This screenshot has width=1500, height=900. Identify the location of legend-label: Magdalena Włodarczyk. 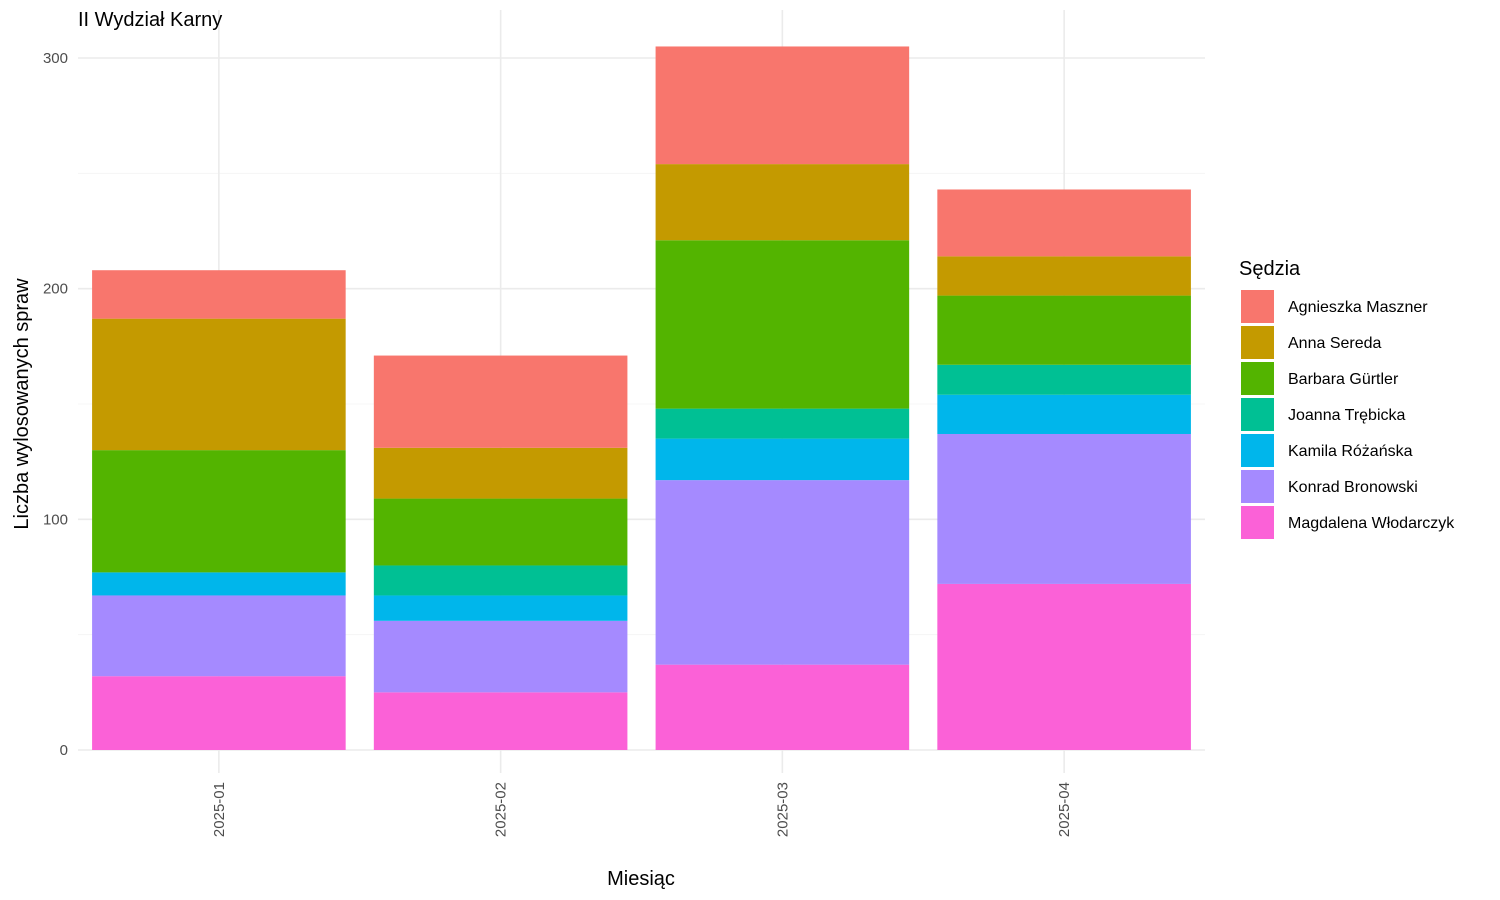
(1371, 523).